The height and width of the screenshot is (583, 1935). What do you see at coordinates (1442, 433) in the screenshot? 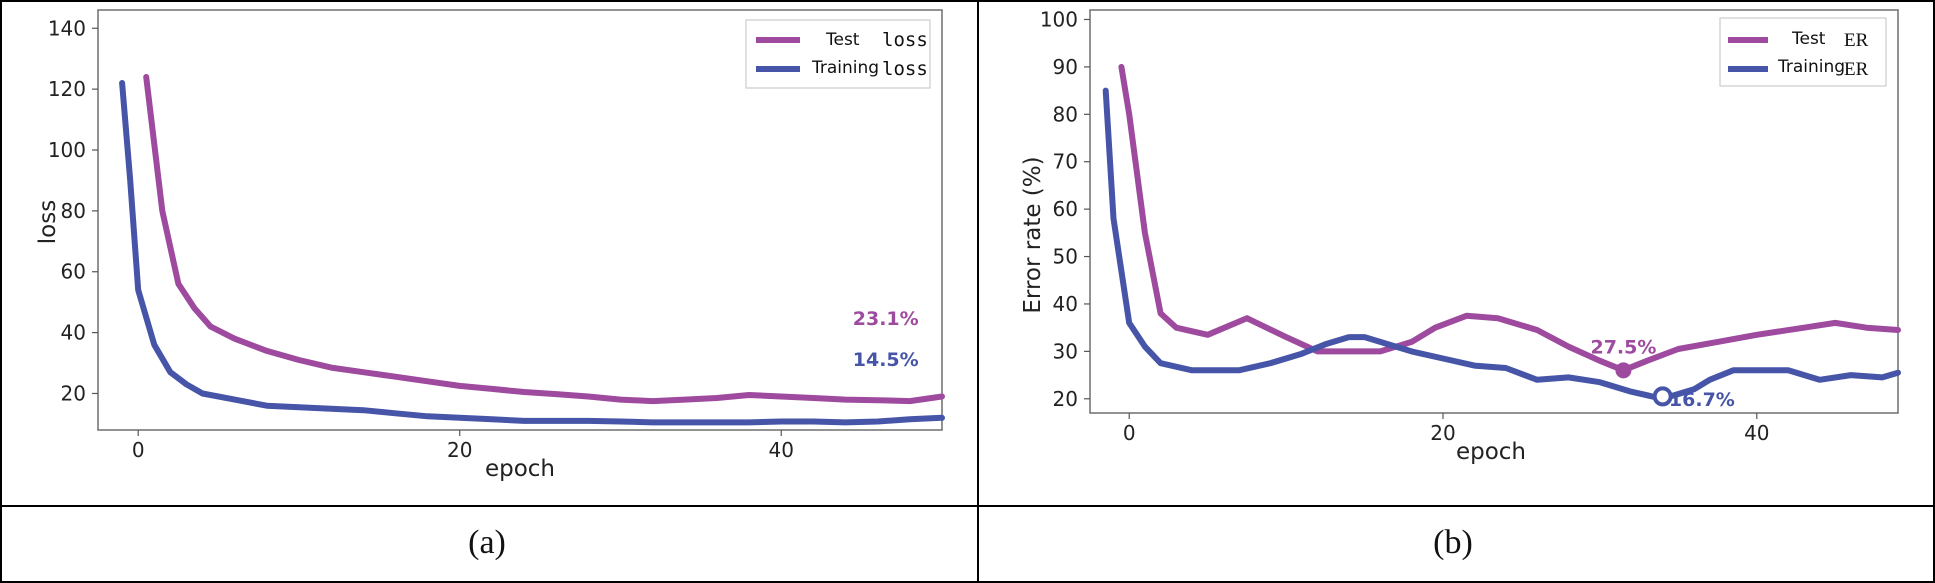
I see `error-x-tick-label-20: 20` at bounding box center [1442, 433].